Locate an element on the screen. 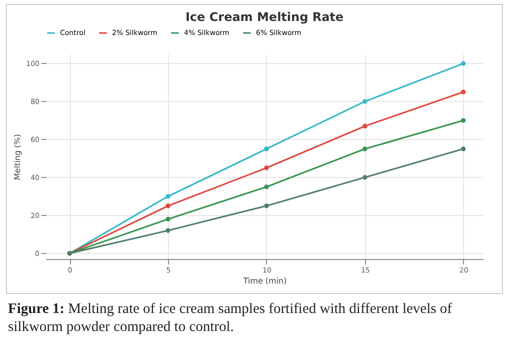 Image resolution: width=511 pixels, height=364 pixels. chart-title: Ice Cream Melting Rate is located at coordinates (264, 17).